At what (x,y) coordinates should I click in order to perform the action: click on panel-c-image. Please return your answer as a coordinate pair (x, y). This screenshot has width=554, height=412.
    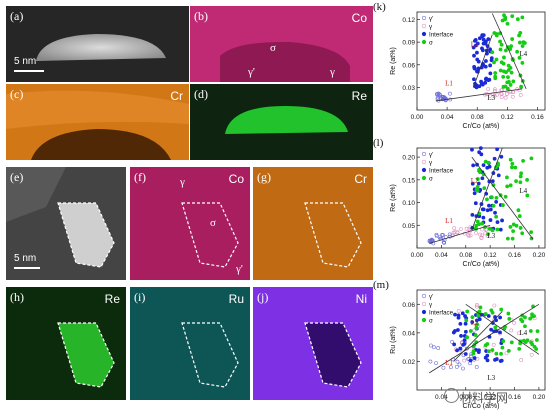
    Looking at the image, I should click on (97, 122).